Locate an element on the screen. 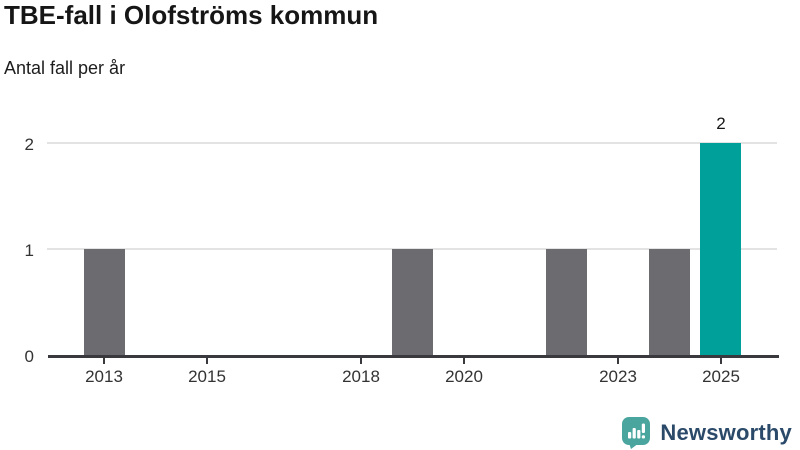 This screenshot has width=800, height=450. chart-title: TBE-fall i Olofströms kommun is located at coordinates (191, 15).